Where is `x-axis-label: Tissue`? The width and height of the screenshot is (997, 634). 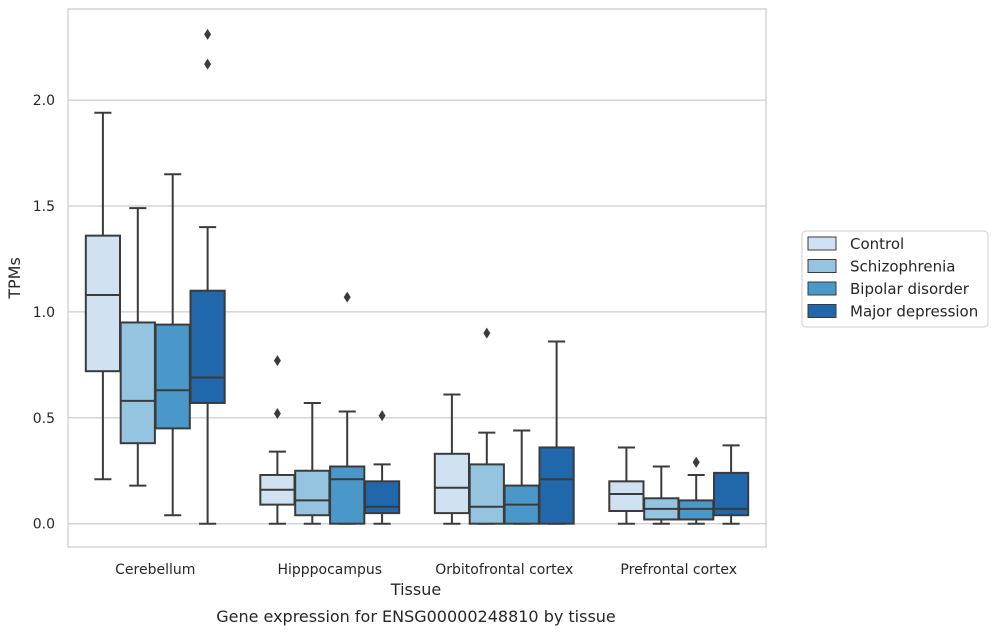 x-axis-label: Tissue is located at coordinates (415, 589).